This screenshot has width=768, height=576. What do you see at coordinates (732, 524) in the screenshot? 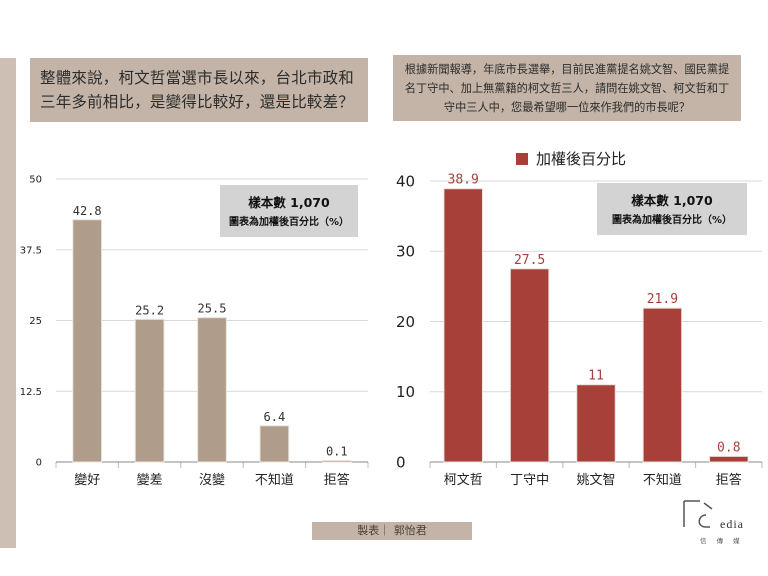
I see `logo-word: edia` at bounding box center [732, 524].